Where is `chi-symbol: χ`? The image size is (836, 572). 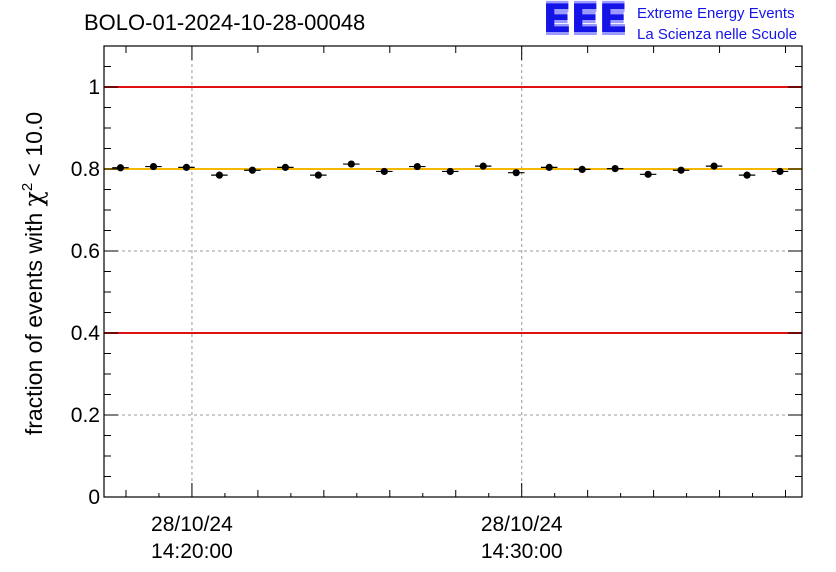 chi-symbol: χ is located at coordinates (33, 198).